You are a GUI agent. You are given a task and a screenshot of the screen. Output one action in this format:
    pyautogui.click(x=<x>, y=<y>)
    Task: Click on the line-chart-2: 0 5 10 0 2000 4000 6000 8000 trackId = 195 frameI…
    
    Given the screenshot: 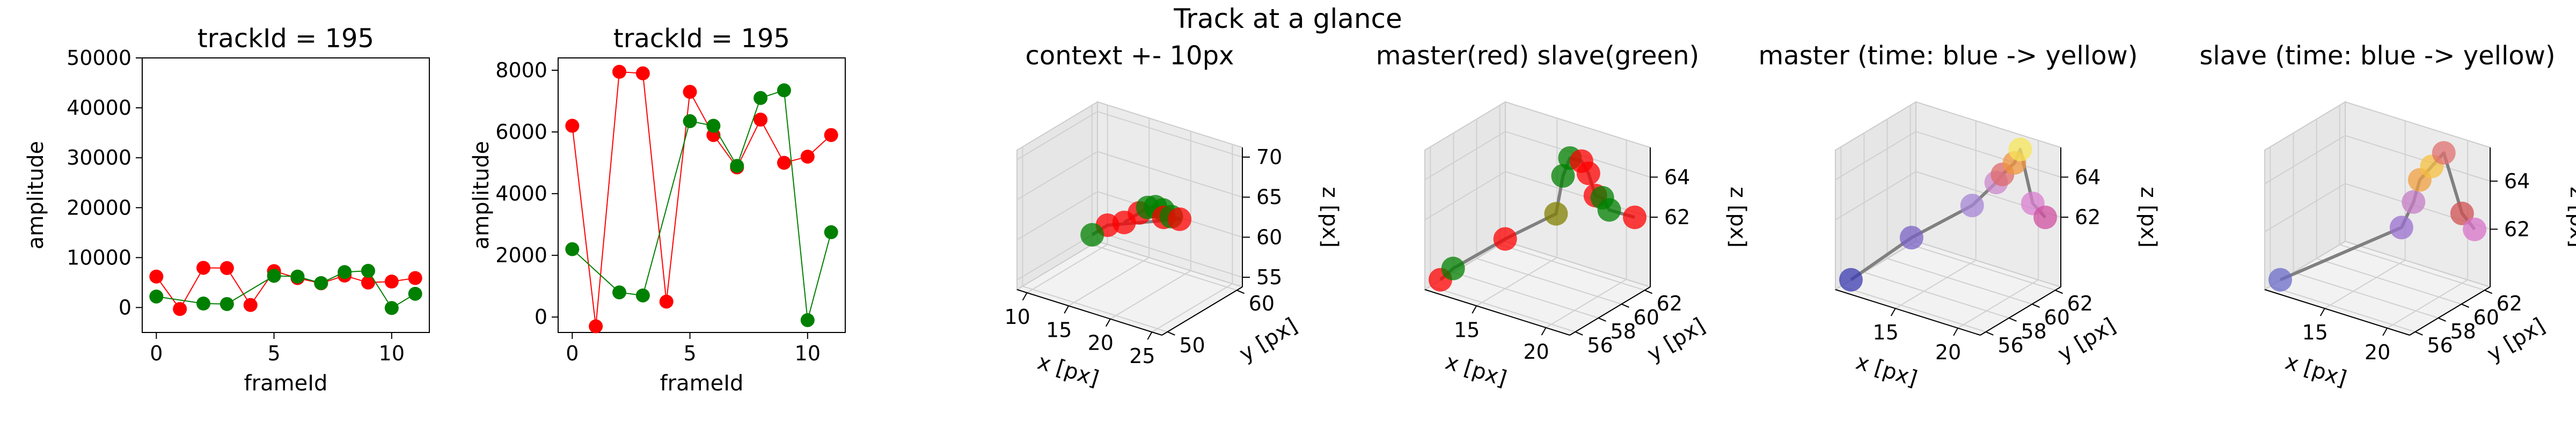 What is the action you would take?
    pyautogui.click(x=657, y=210)
    